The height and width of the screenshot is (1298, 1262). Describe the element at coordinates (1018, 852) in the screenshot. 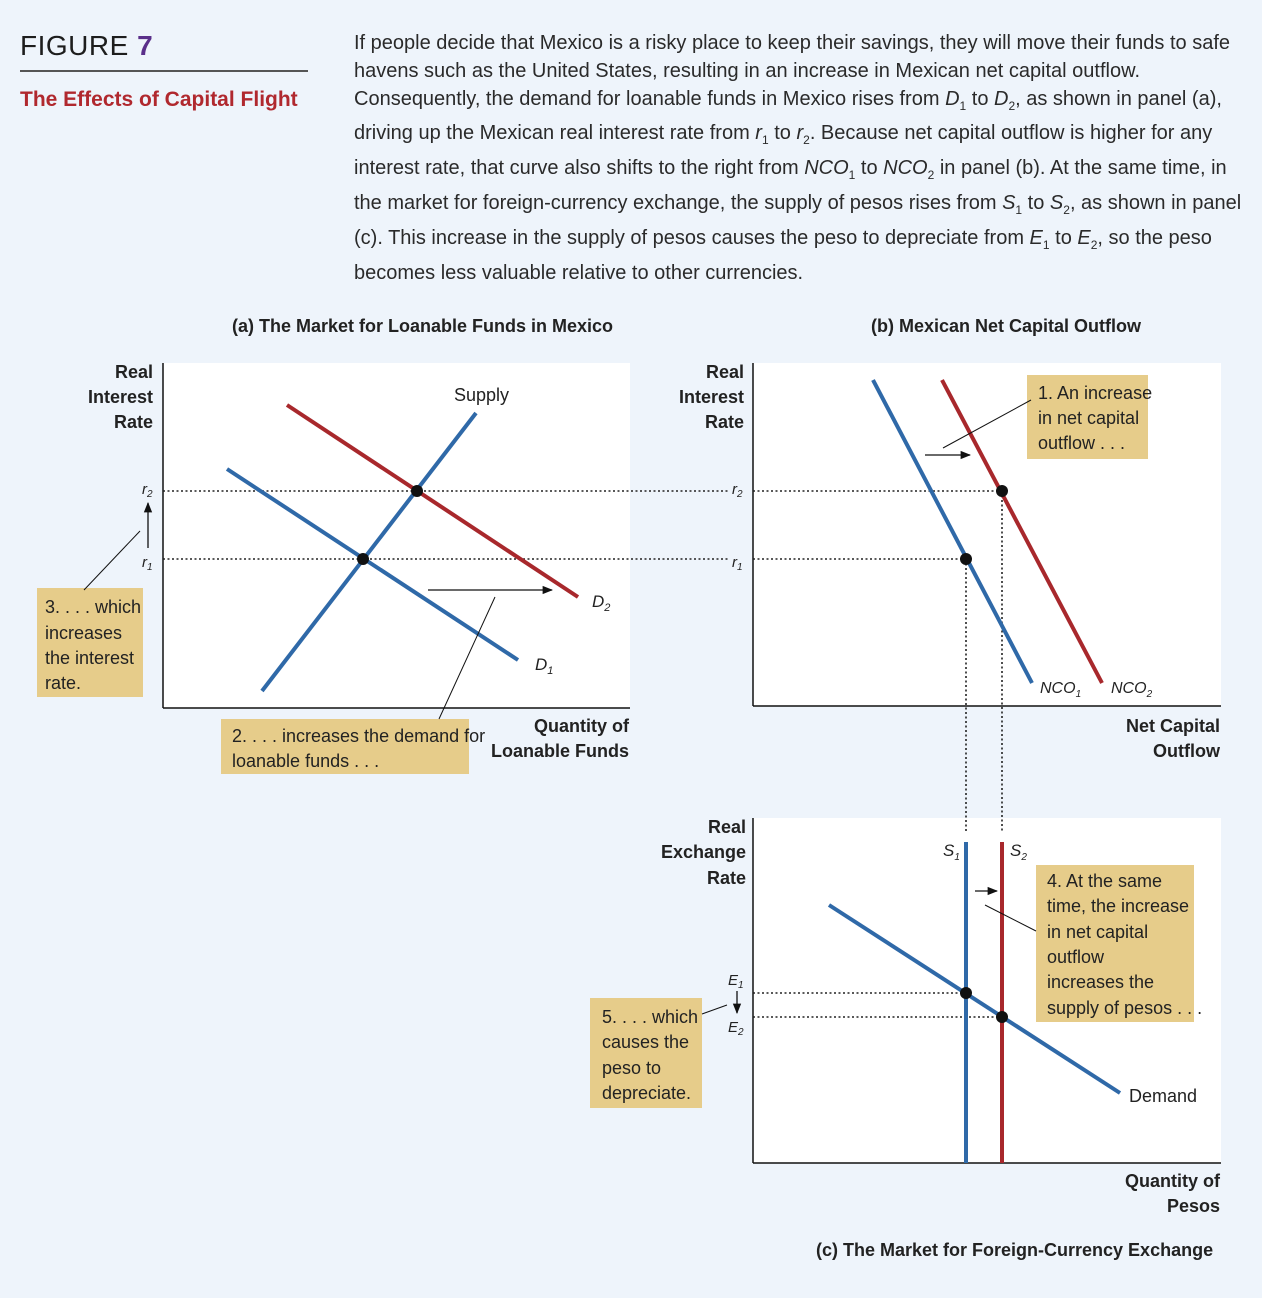

I see `s2-label: S2` at that location.